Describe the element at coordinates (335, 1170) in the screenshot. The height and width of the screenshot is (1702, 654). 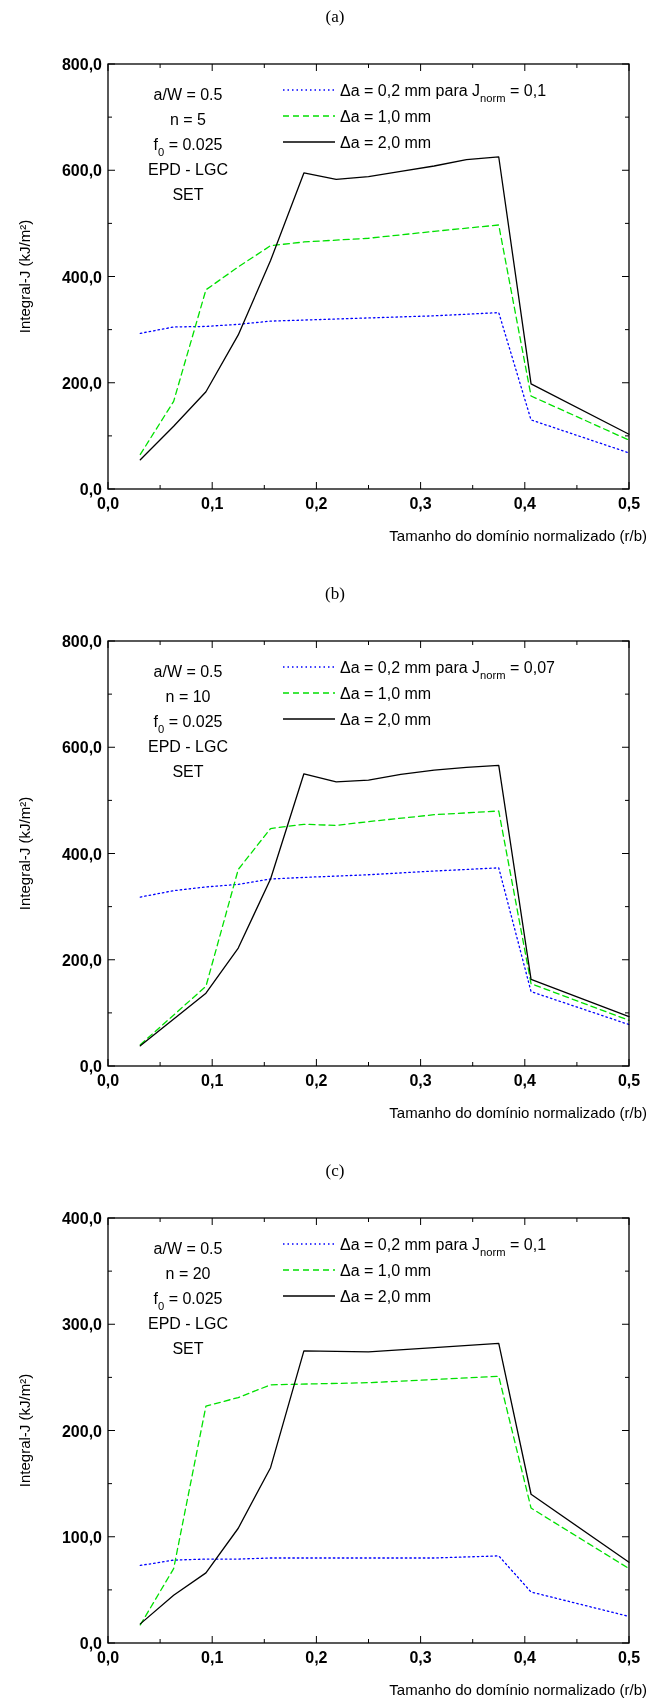
I see `chart-title: (c)` at that location.